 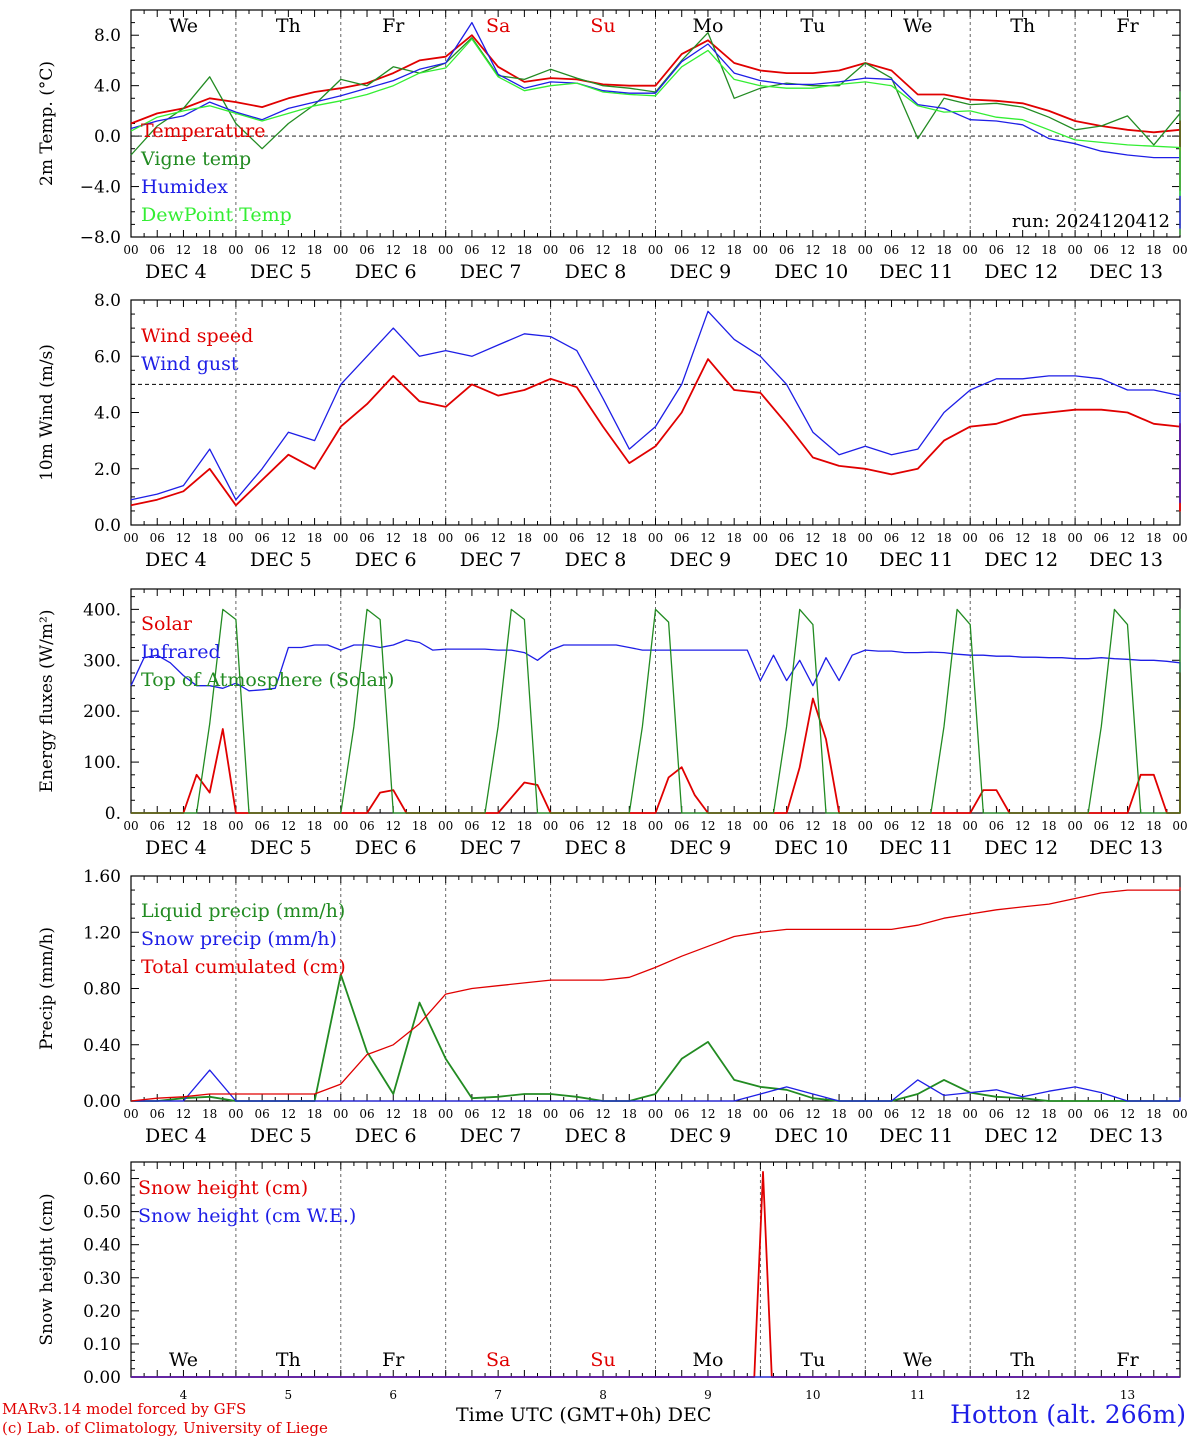 I want to click on legend-entry: Wind speed, so click(x=197, y=336).